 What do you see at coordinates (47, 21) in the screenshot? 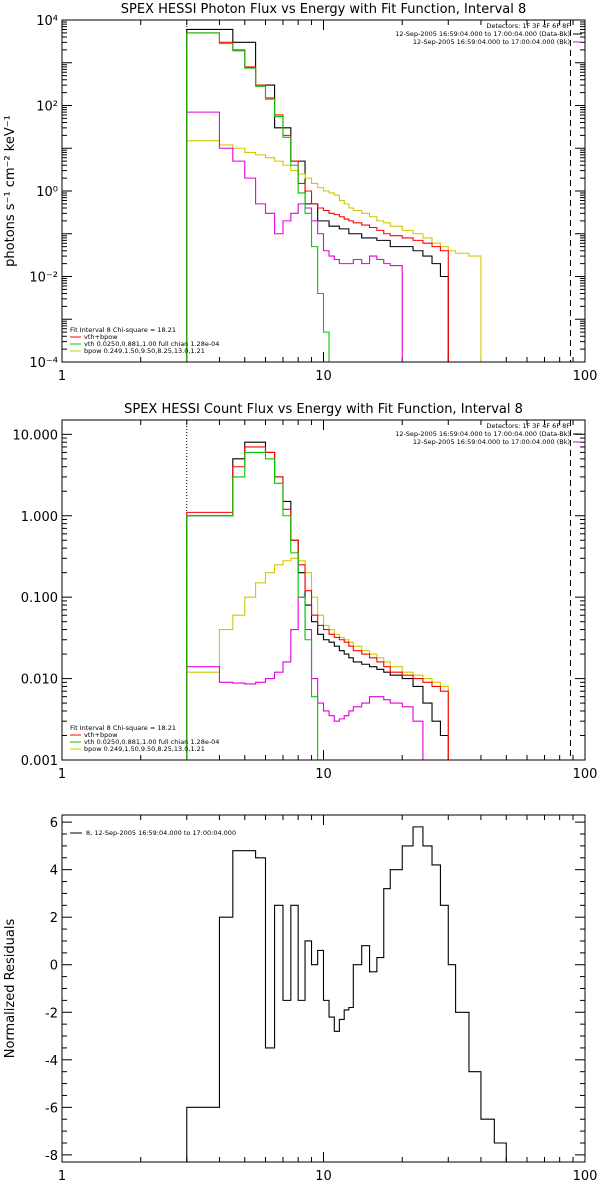
I see `y-tick-label: 10⁴` at bounding box center [47, 21].